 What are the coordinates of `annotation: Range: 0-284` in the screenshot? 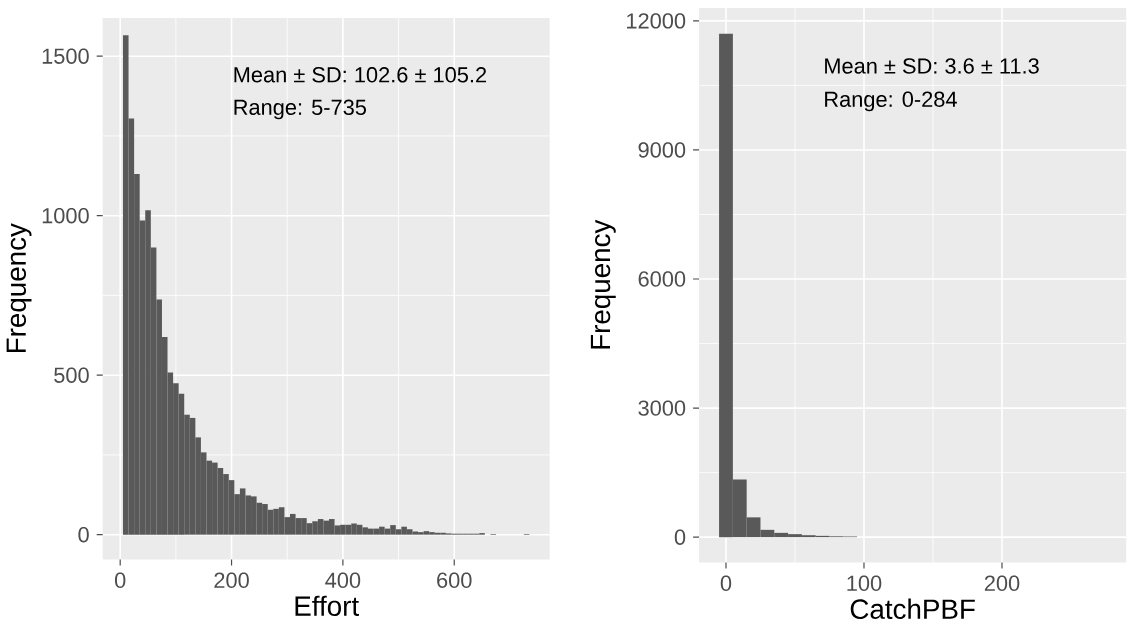 It's located at (891, 101).